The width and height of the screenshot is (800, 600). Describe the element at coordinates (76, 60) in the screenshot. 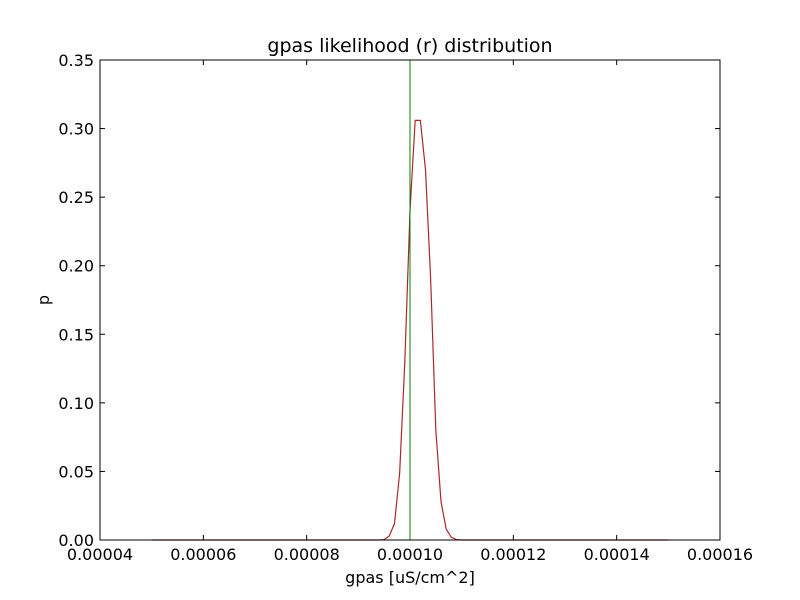

I see `y-tick-label: 0.35` at that location.